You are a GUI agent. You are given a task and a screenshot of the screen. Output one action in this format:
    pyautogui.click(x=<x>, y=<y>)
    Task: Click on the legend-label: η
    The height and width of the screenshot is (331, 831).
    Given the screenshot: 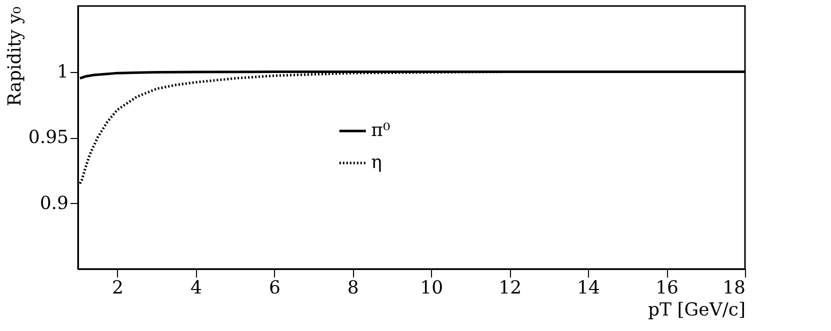 What is the action you would take?
    pyautogui.click(x=376, y=162)
    